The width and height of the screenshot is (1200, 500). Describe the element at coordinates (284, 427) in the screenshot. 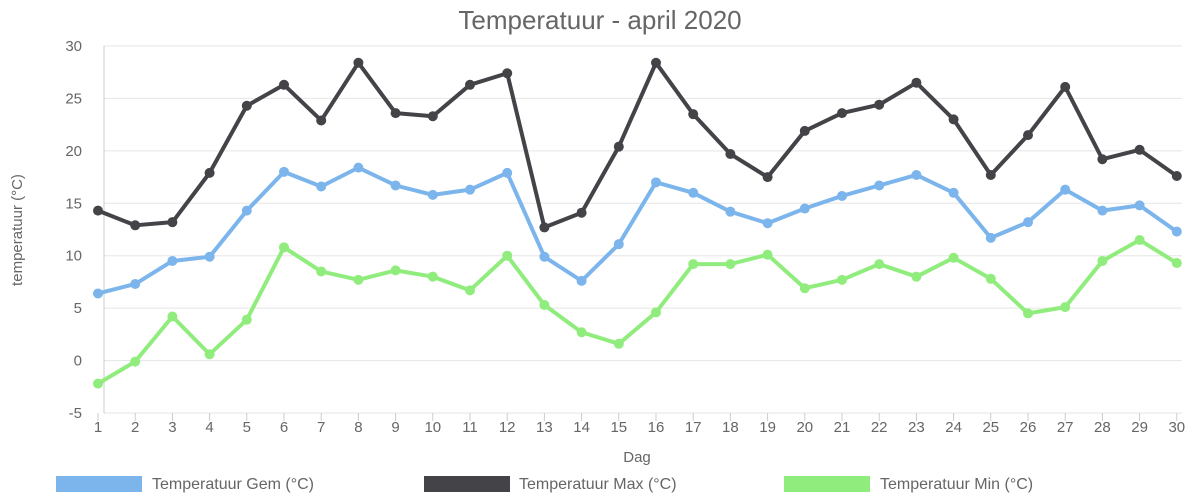

I see `x-tick-label: 6` at that location.